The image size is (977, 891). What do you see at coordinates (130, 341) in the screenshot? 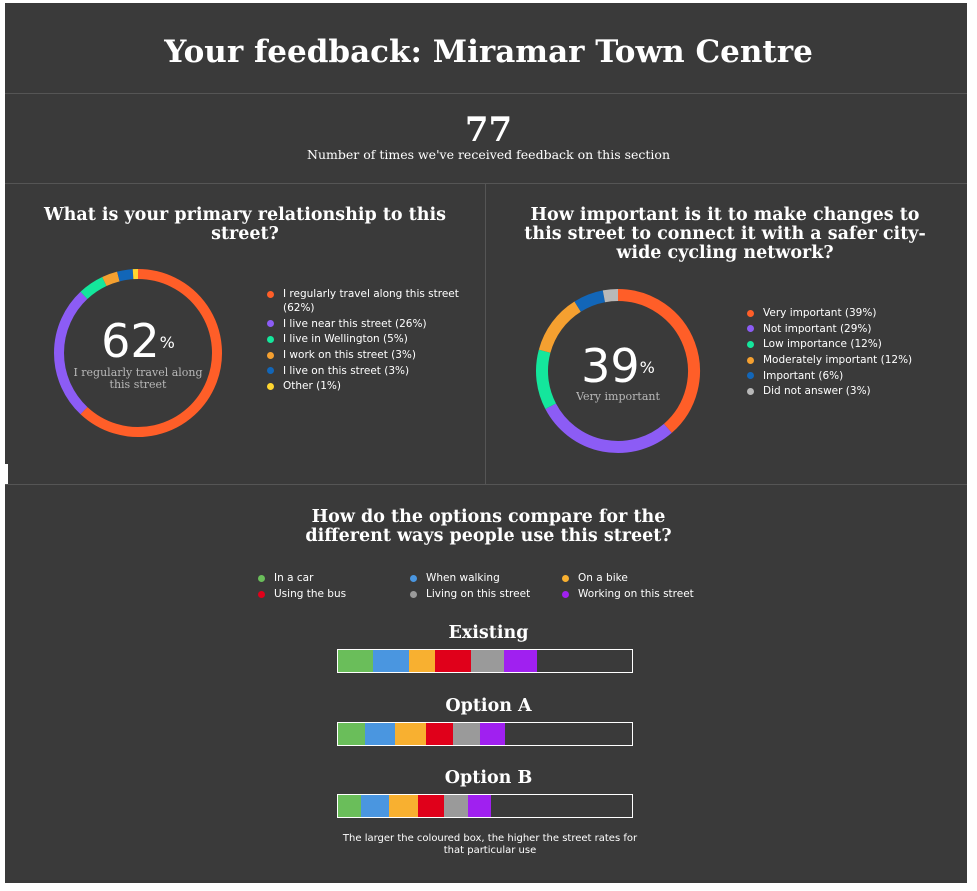
I see `relationship-center-value: 62` at bounding box center [130, 341].